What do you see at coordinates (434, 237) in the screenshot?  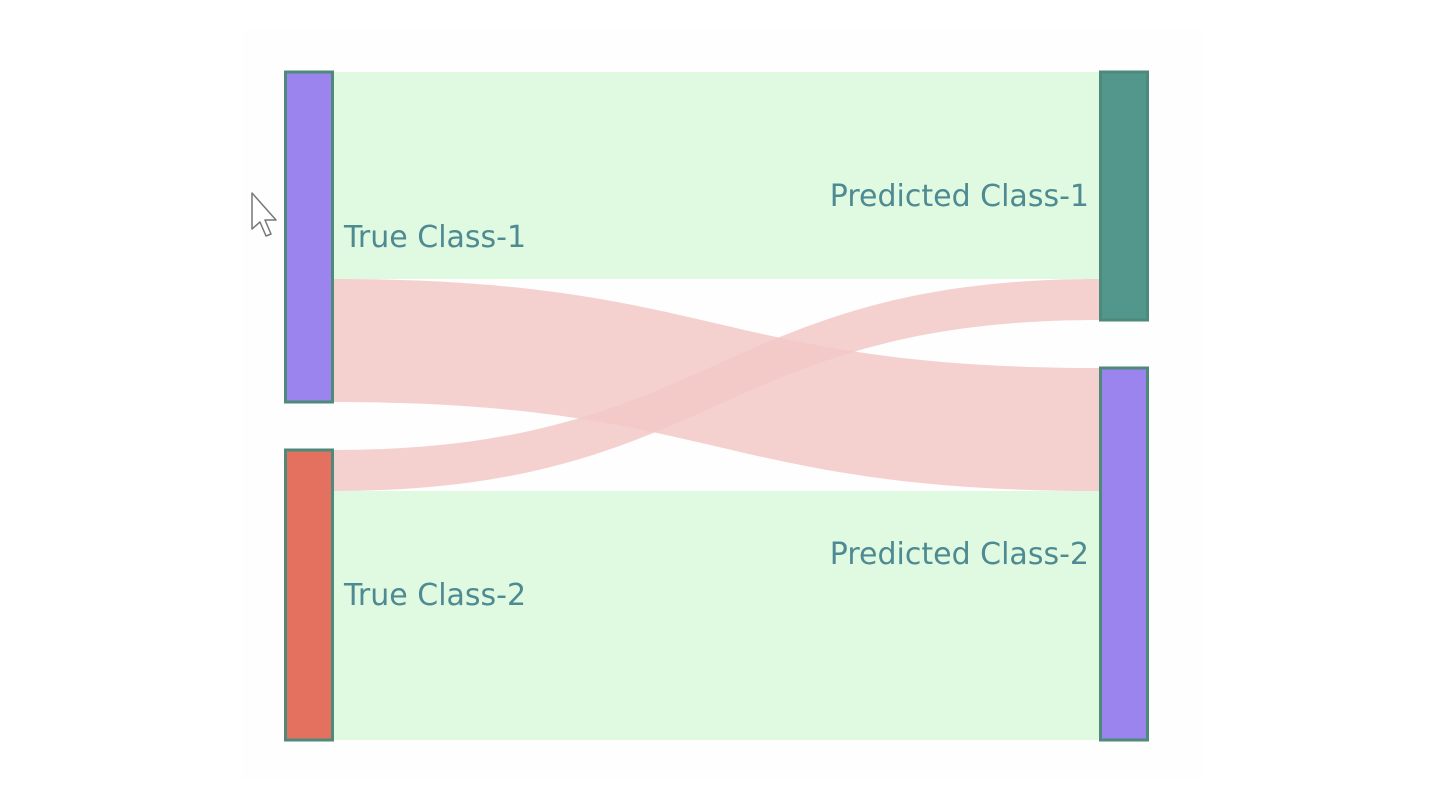 I see `node-label-true-class-1: True Class-1` at bounding box center [434, 237].